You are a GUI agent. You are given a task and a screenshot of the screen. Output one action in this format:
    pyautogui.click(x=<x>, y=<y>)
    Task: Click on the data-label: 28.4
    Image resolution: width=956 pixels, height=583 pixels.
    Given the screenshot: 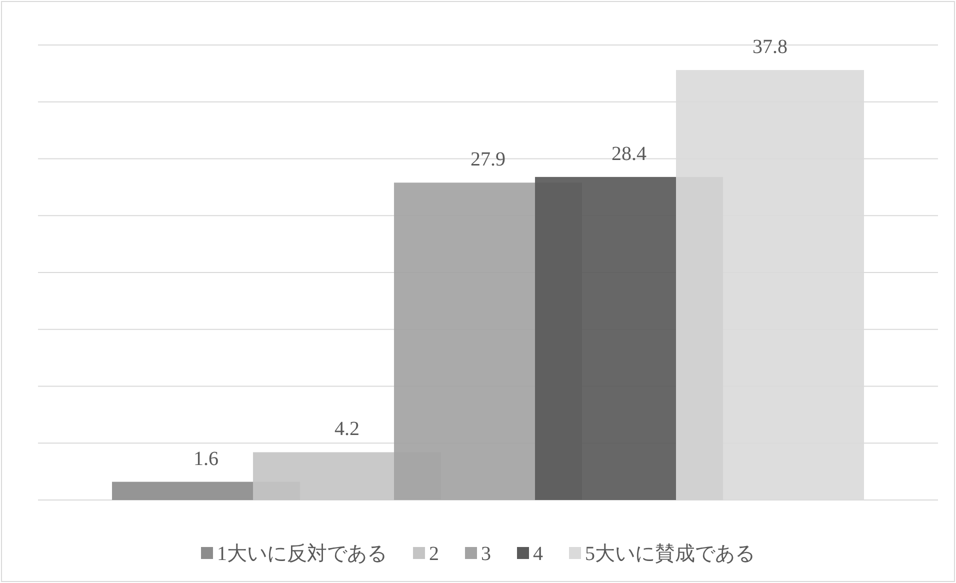 What is the action you would take?
    pyautogui.click(x=629, y=153)
    